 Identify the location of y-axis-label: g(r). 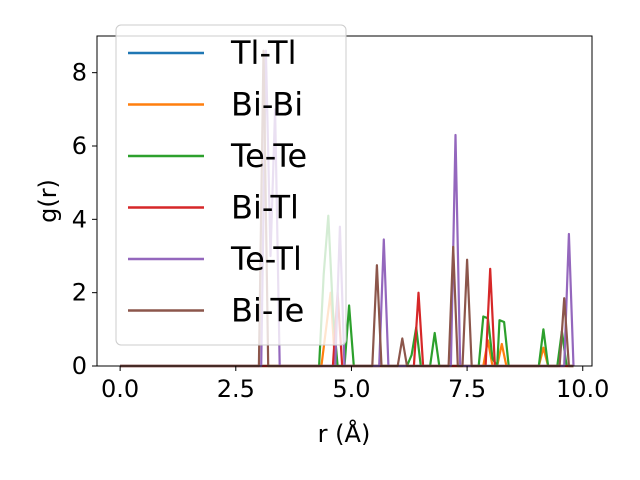
(48, 201).